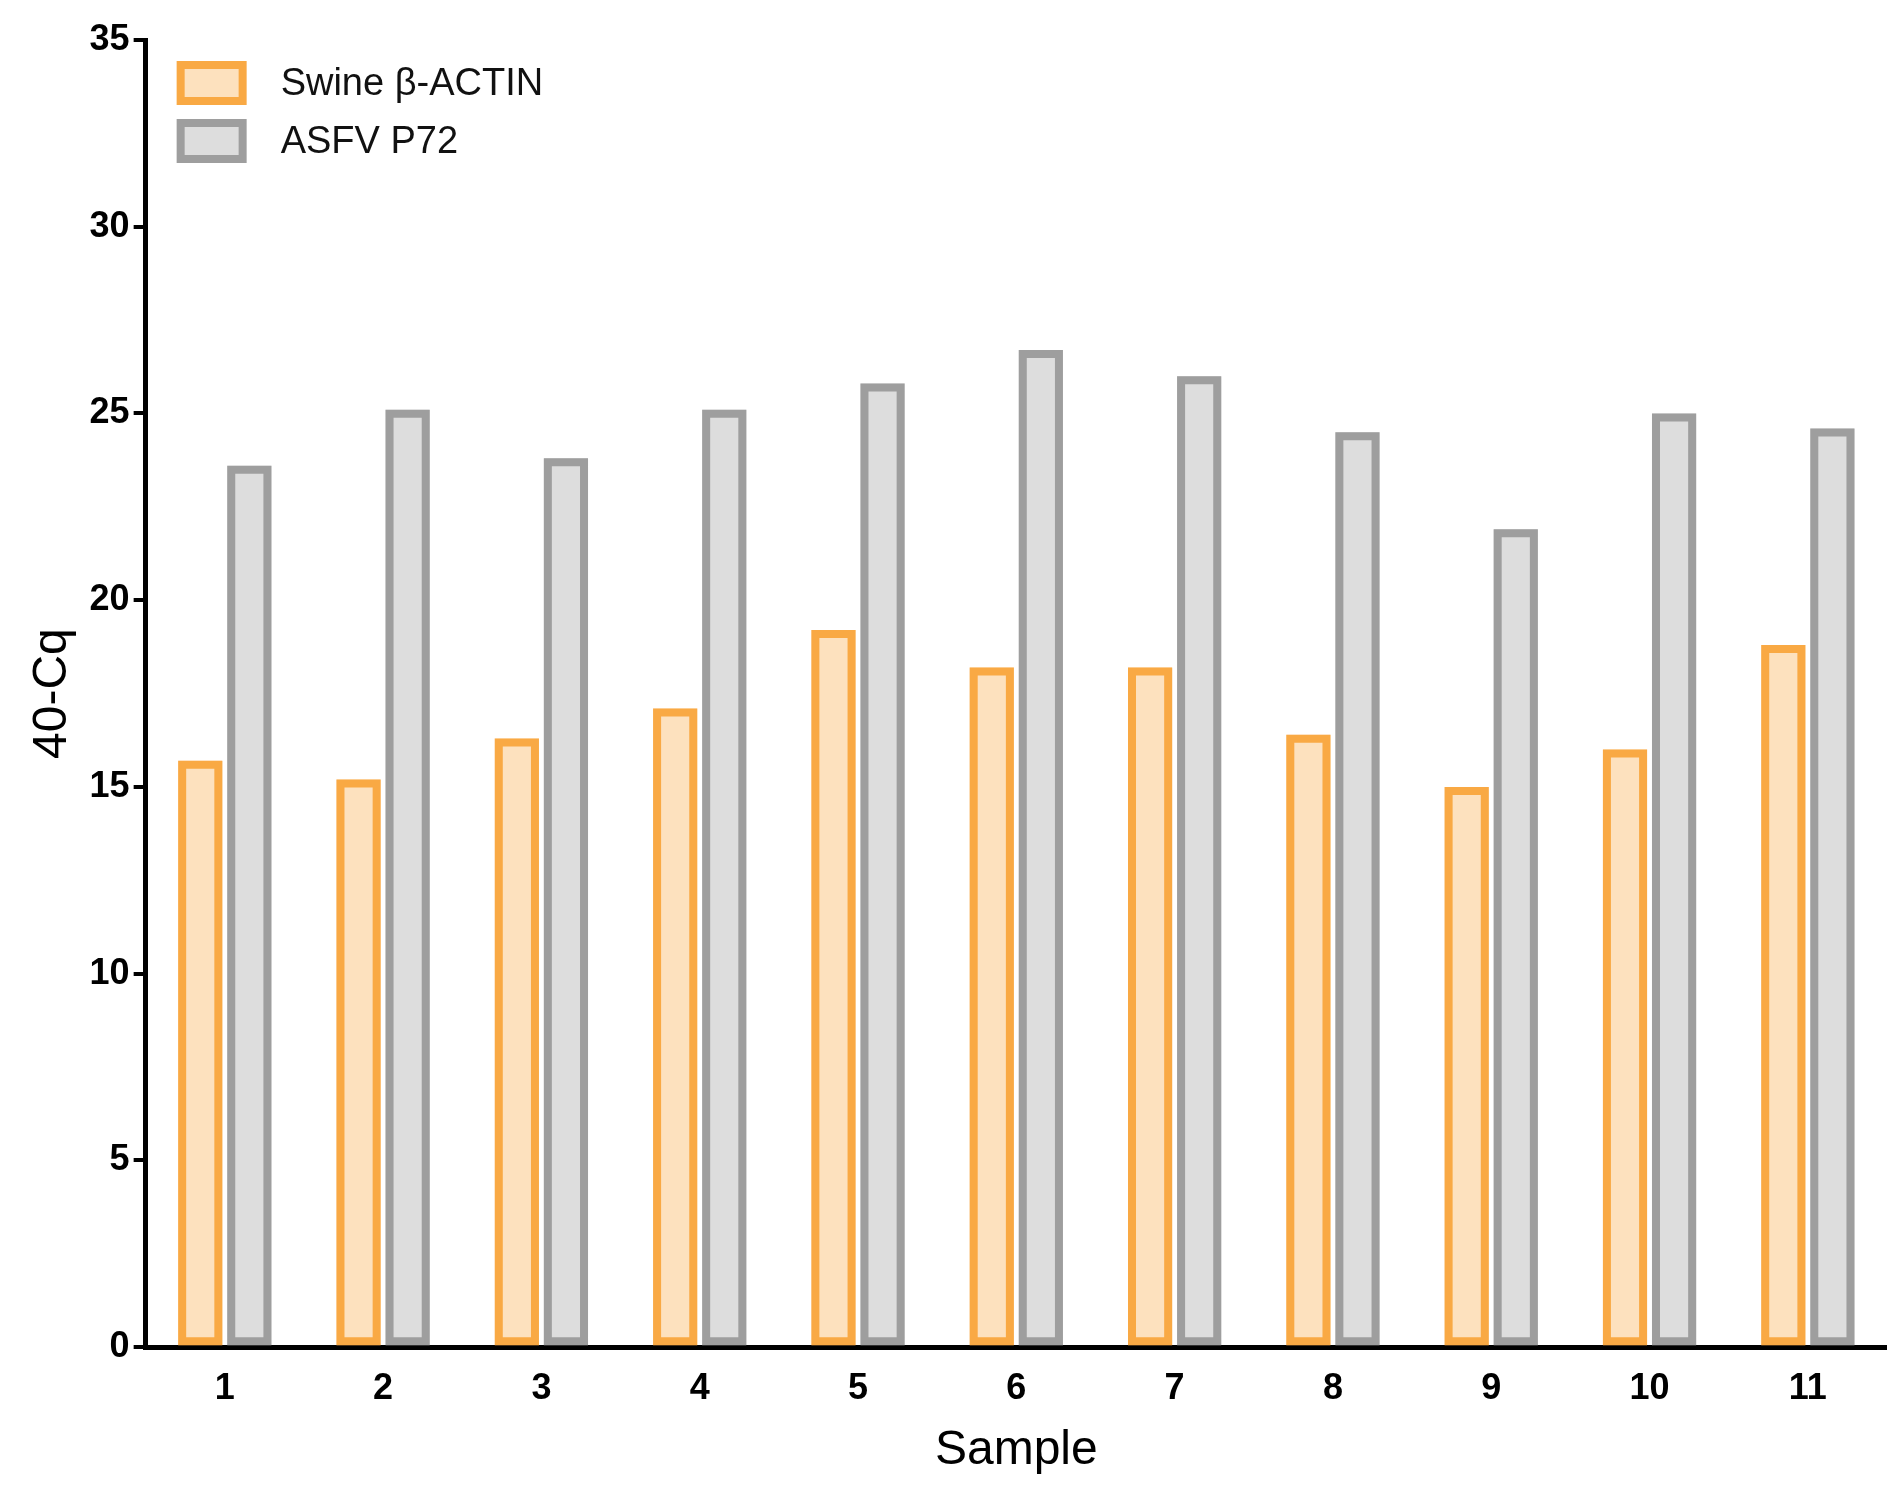 The height and width of the screenshot is (1494, 1887). Describe the element at coordinates (1174, 1386) in the screenshot. I see `x-tick-label: 7` at that location.